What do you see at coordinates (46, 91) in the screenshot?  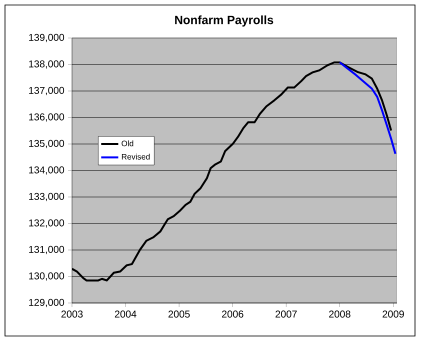 I see `y-tick-label: 137,000` at bounding box center [46, 91].